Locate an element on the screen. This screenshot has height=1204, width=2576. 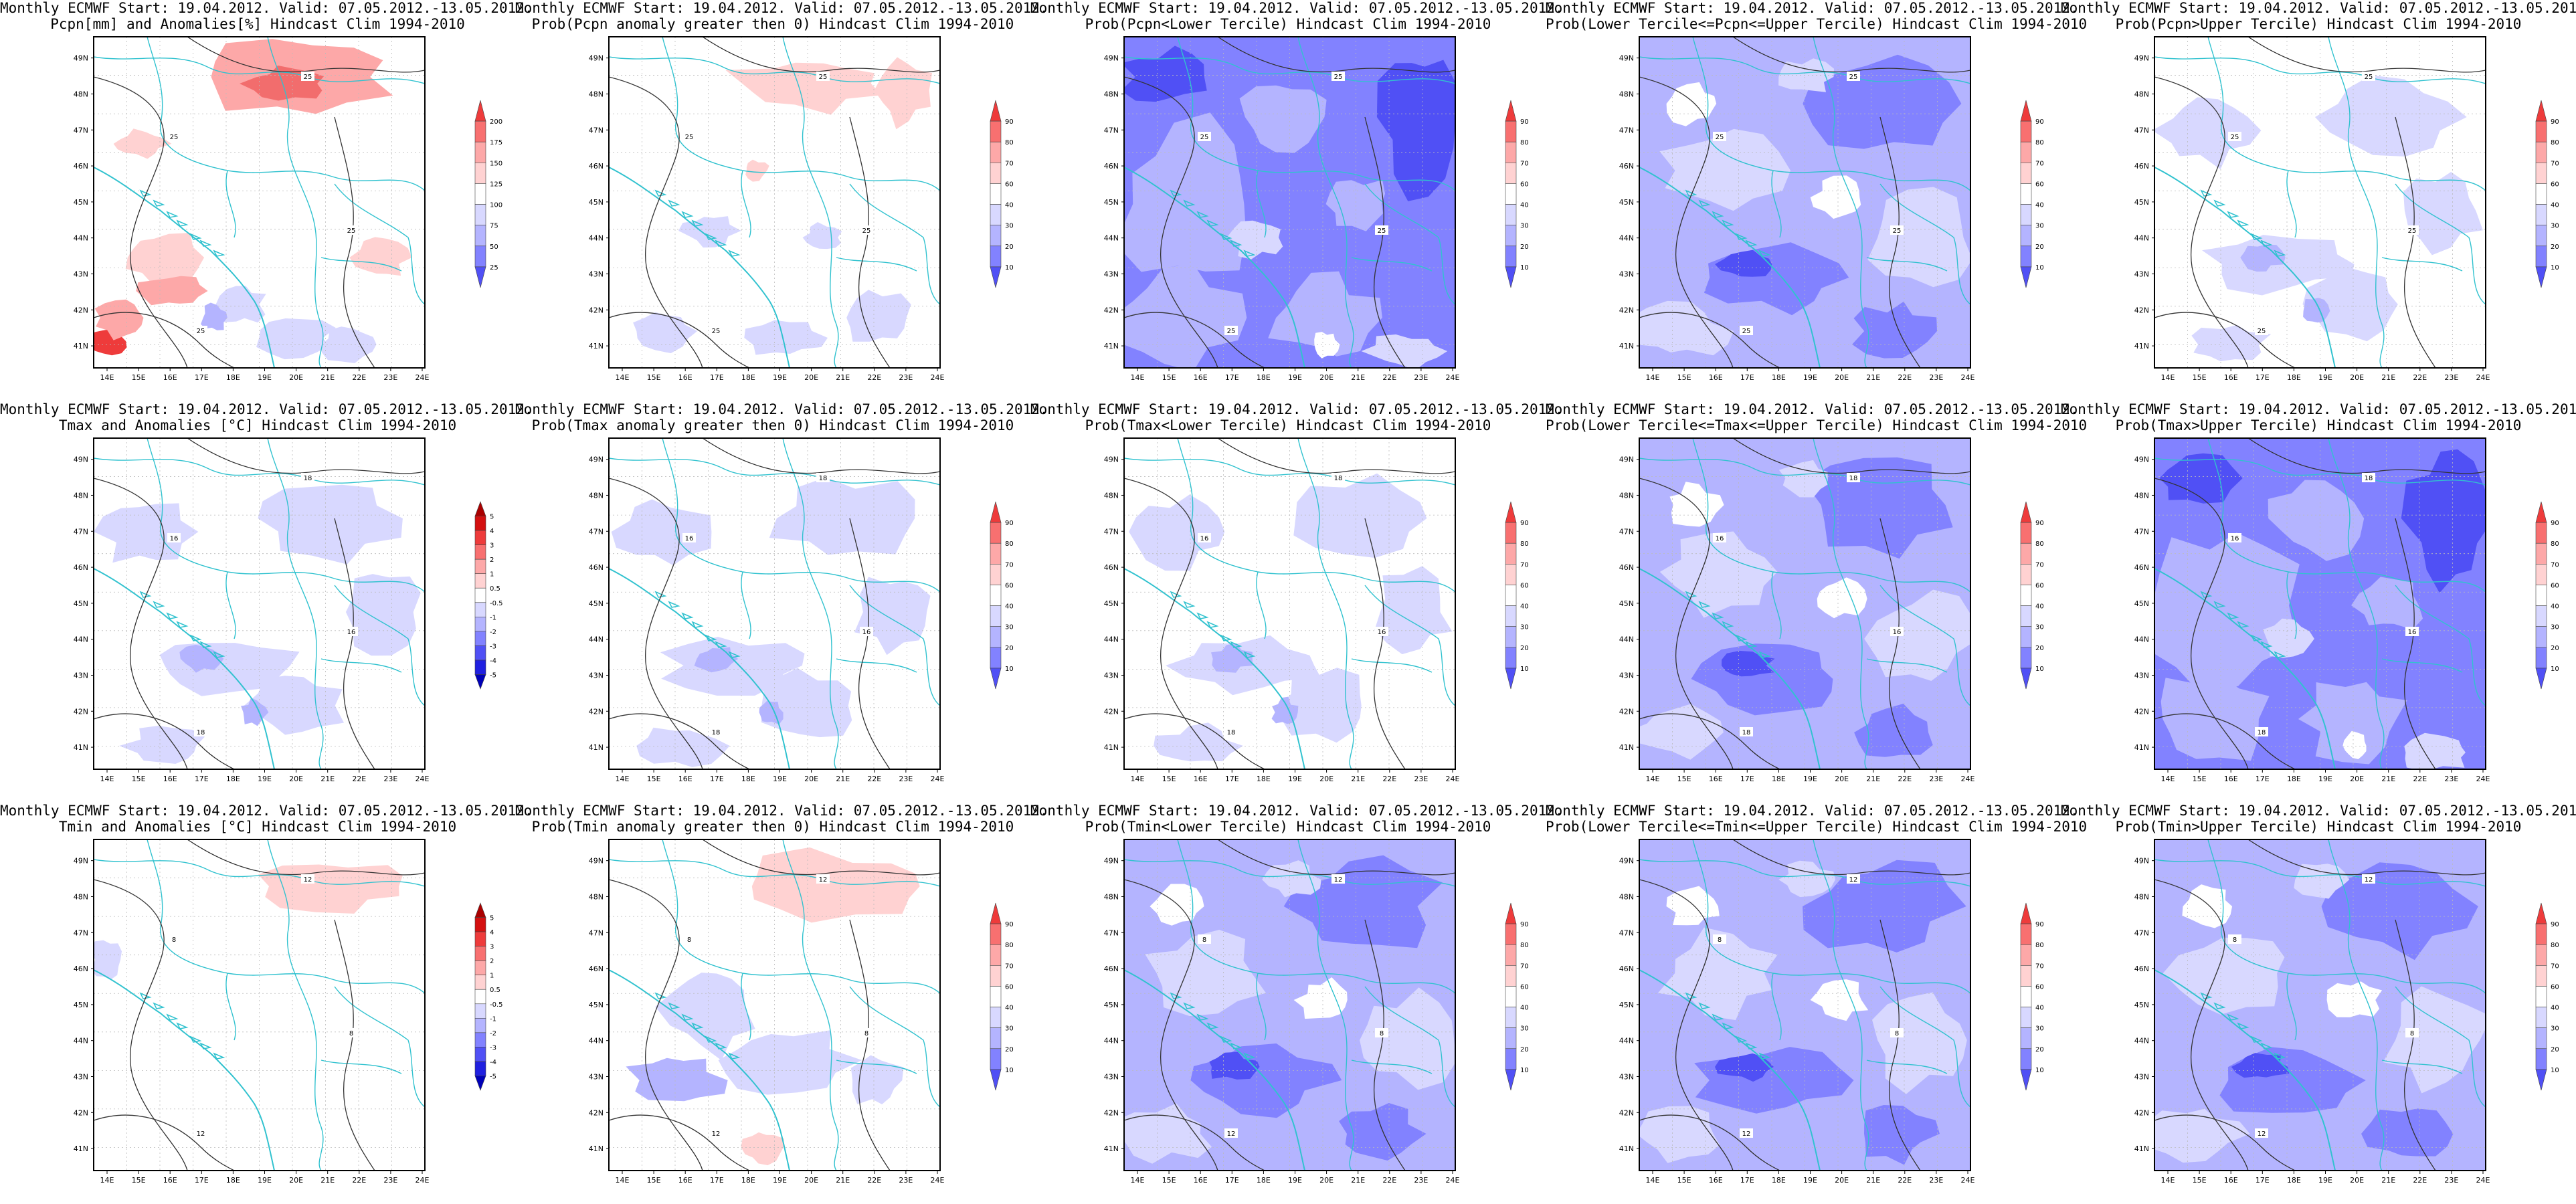
lon-tick-label: 21E is located at coordinates (1358, 779).